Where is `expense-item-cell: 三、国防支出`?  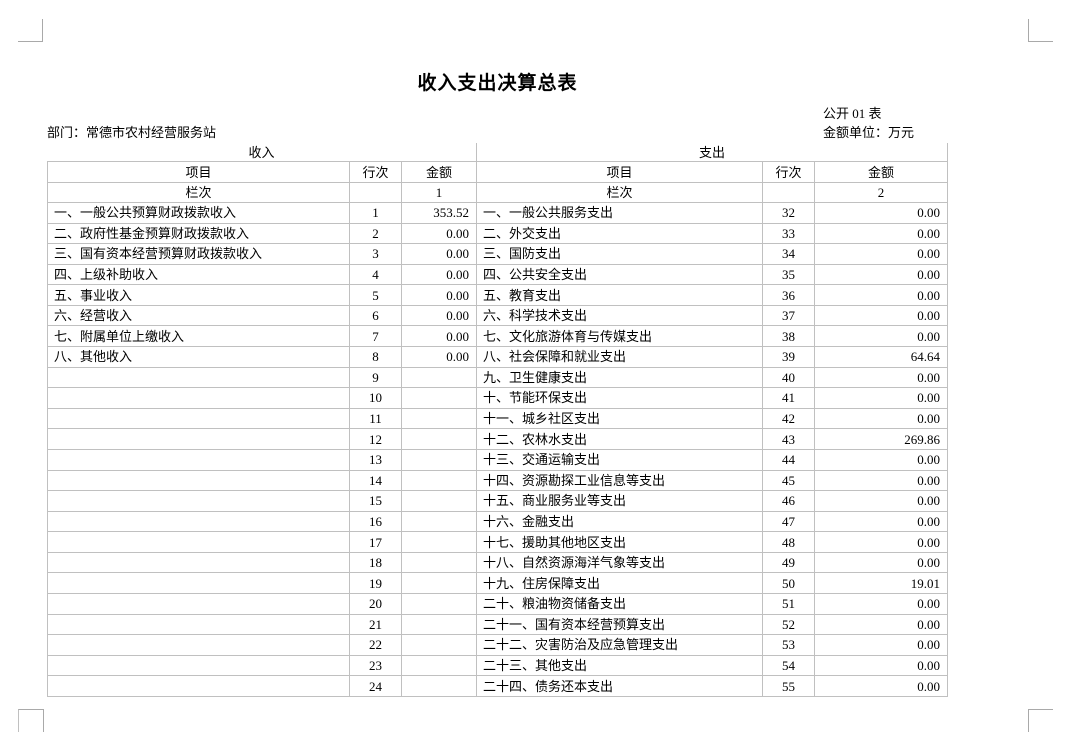 expense-item-cell: 三、国防支出 is located at coordinates (620, 254).